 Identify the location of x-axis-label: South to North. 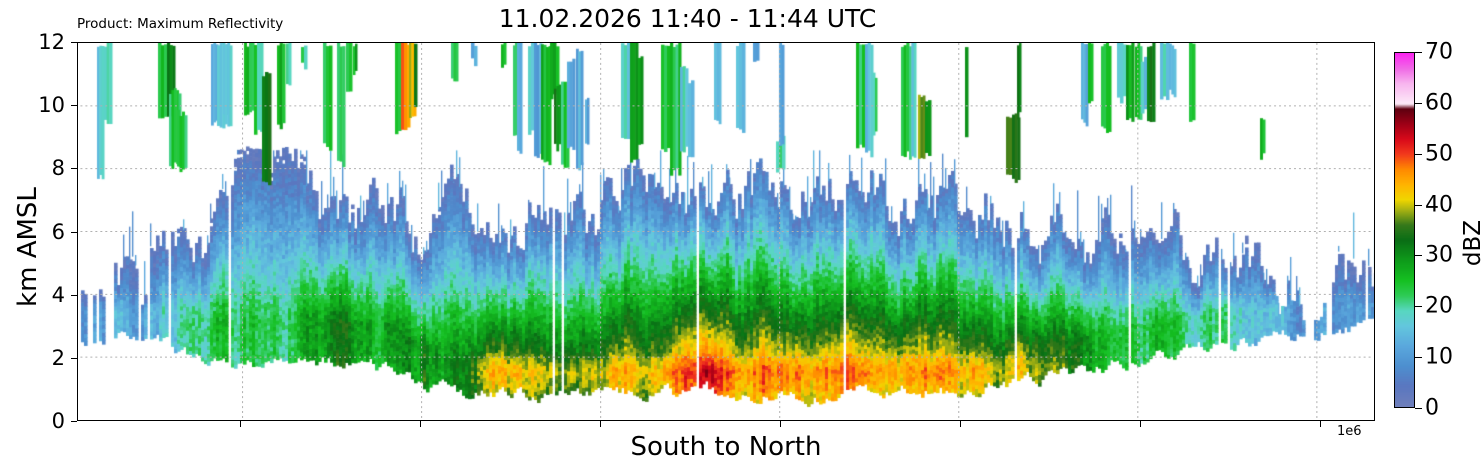
(726, 447).